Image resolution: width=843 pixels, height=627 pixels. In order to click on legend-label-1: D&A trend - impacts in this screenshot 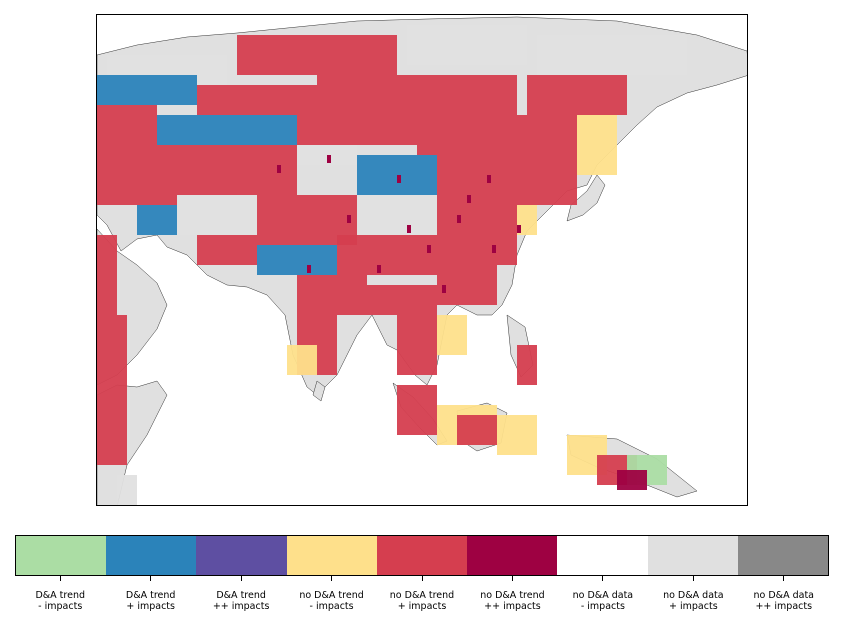, I will do `click(60, 601)`.